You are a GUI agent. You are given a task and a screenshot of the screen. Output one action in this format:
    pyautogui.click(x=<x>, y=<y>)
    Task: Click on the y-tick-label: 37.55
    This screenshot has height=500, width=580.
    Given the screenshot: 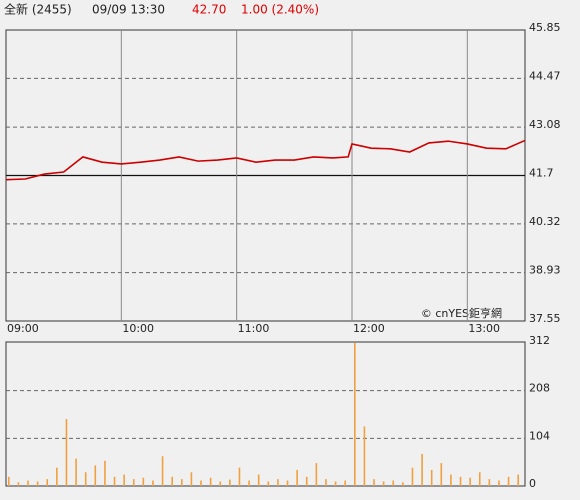 What is the action you would take?
    pyautogui.click(x=545, y=318)
    